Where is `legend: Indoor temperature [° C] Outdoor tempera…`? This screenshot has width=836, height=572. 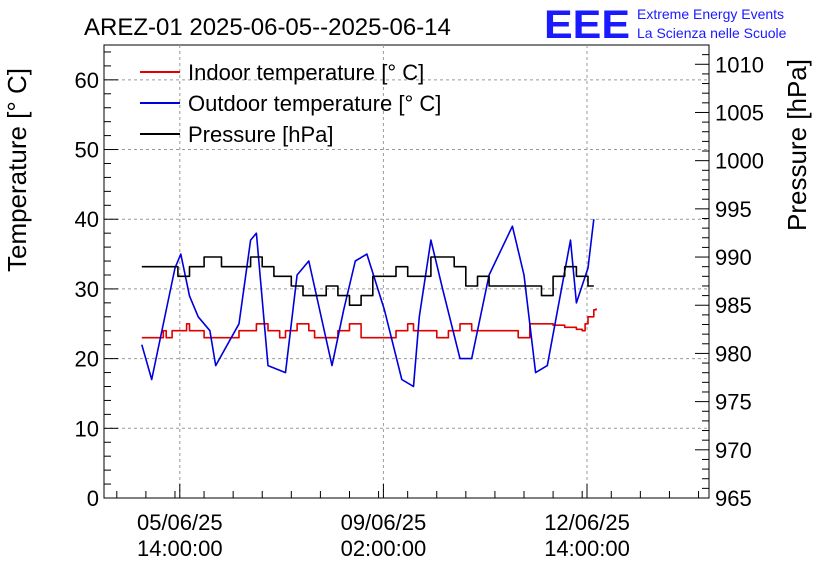 legend: Indoor temperature [° C] Outdoor tempera… is located at coordinates (290, 103).